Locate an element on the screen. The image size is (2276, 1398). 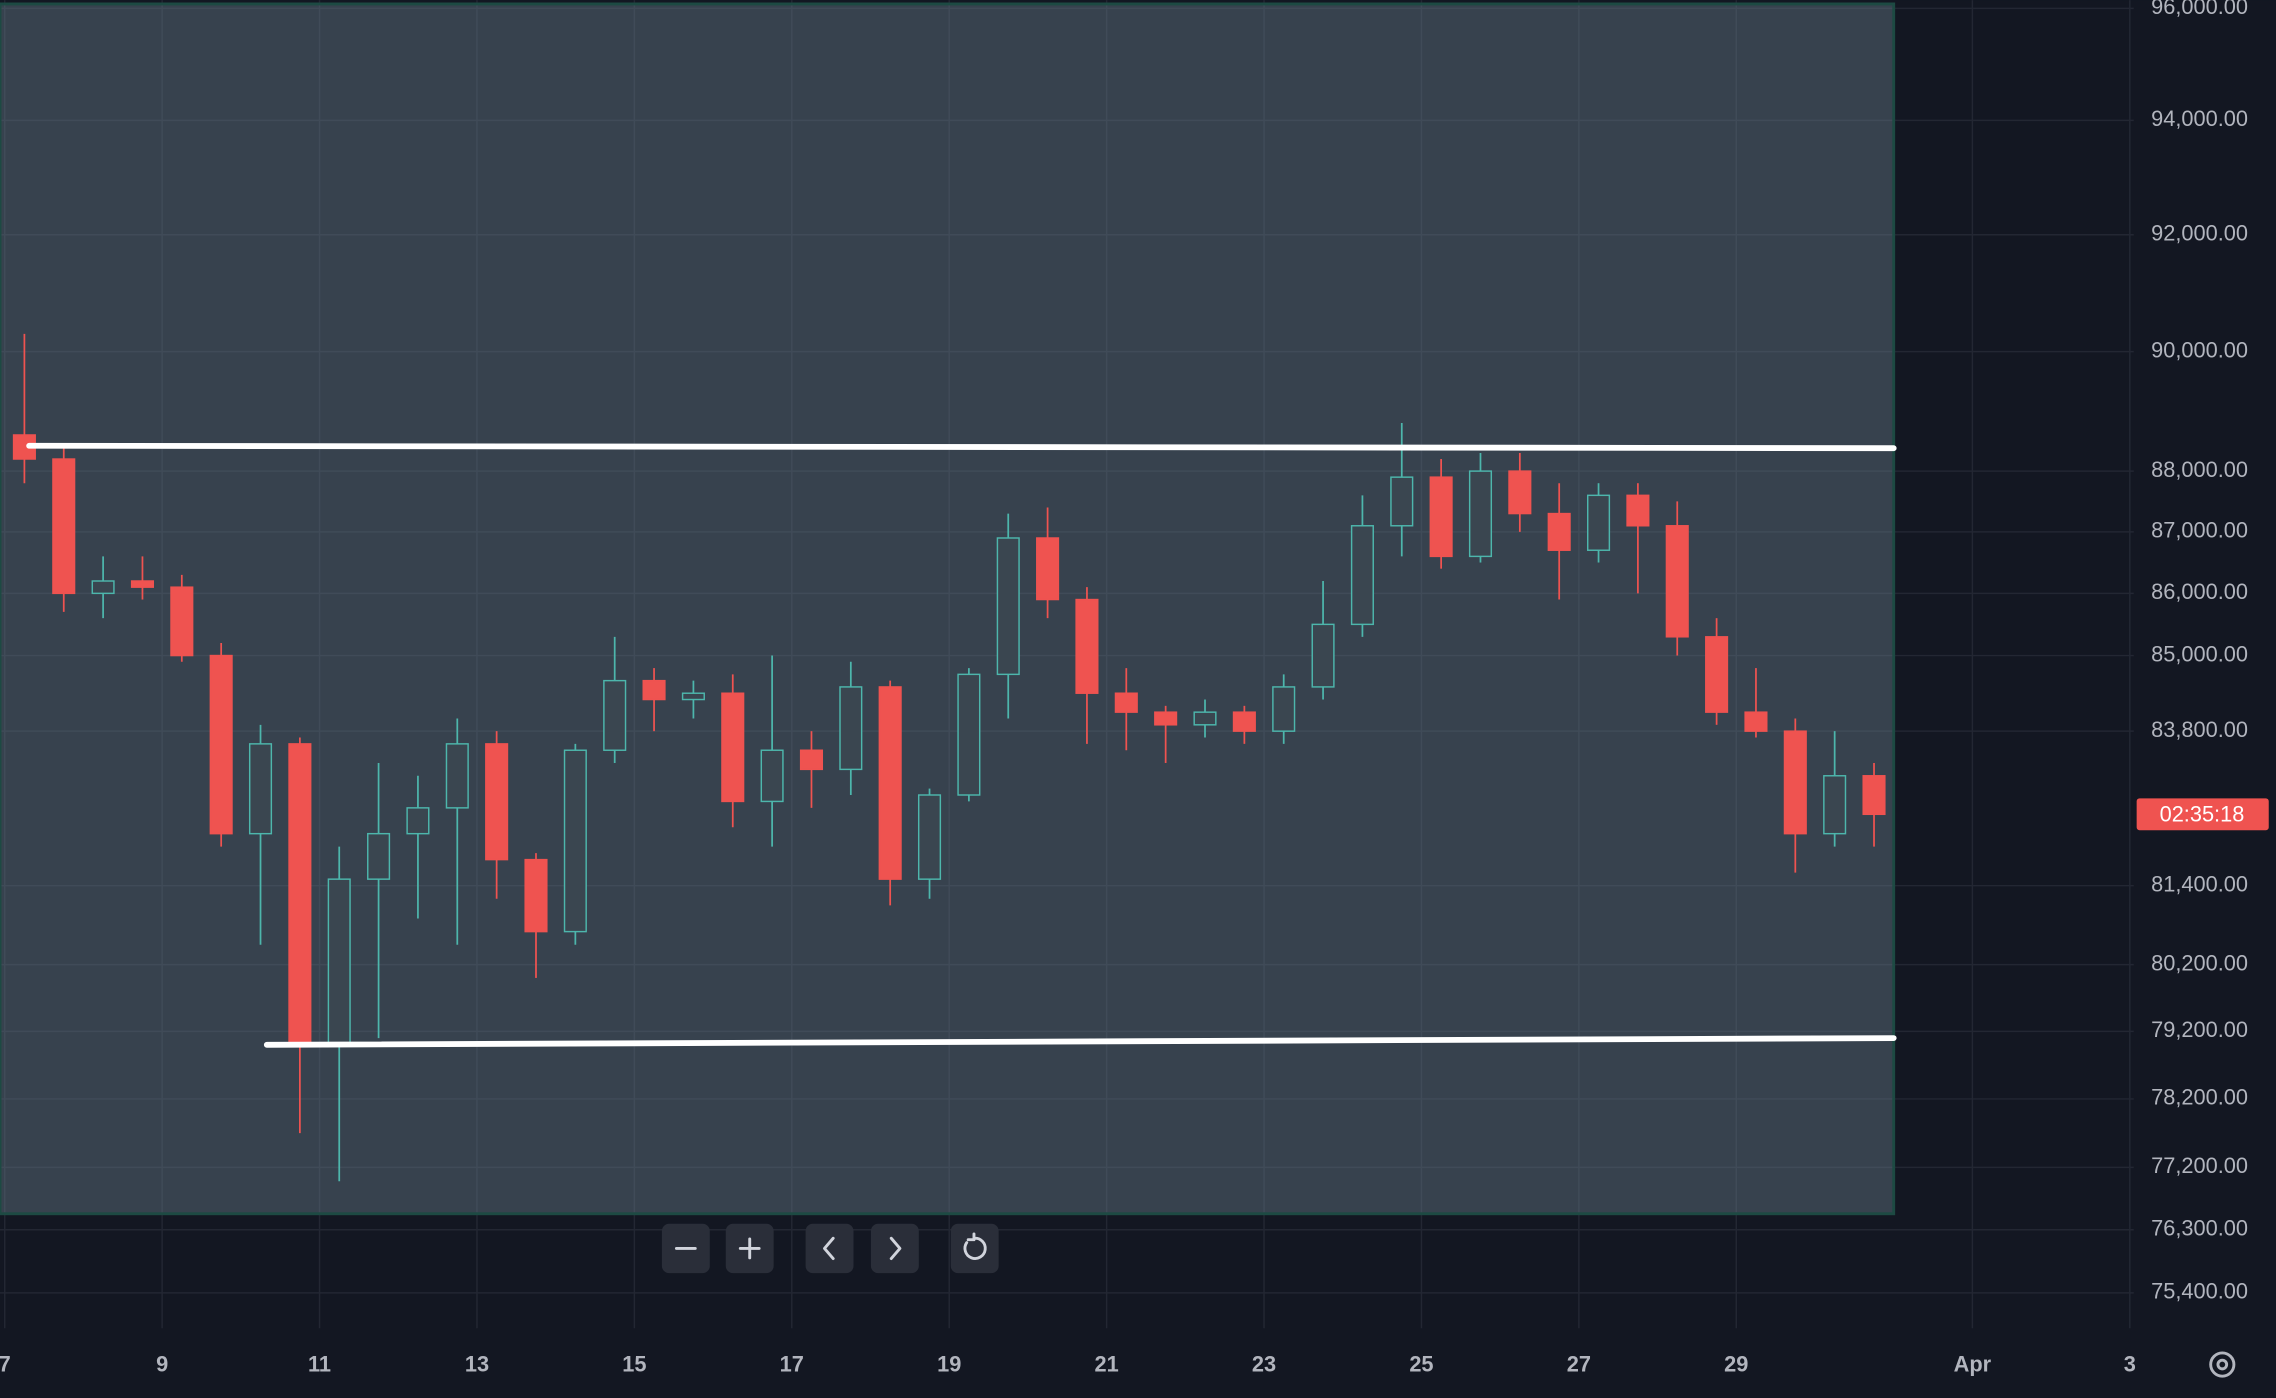
countdown-badge is located at coordinates (2202, 814).